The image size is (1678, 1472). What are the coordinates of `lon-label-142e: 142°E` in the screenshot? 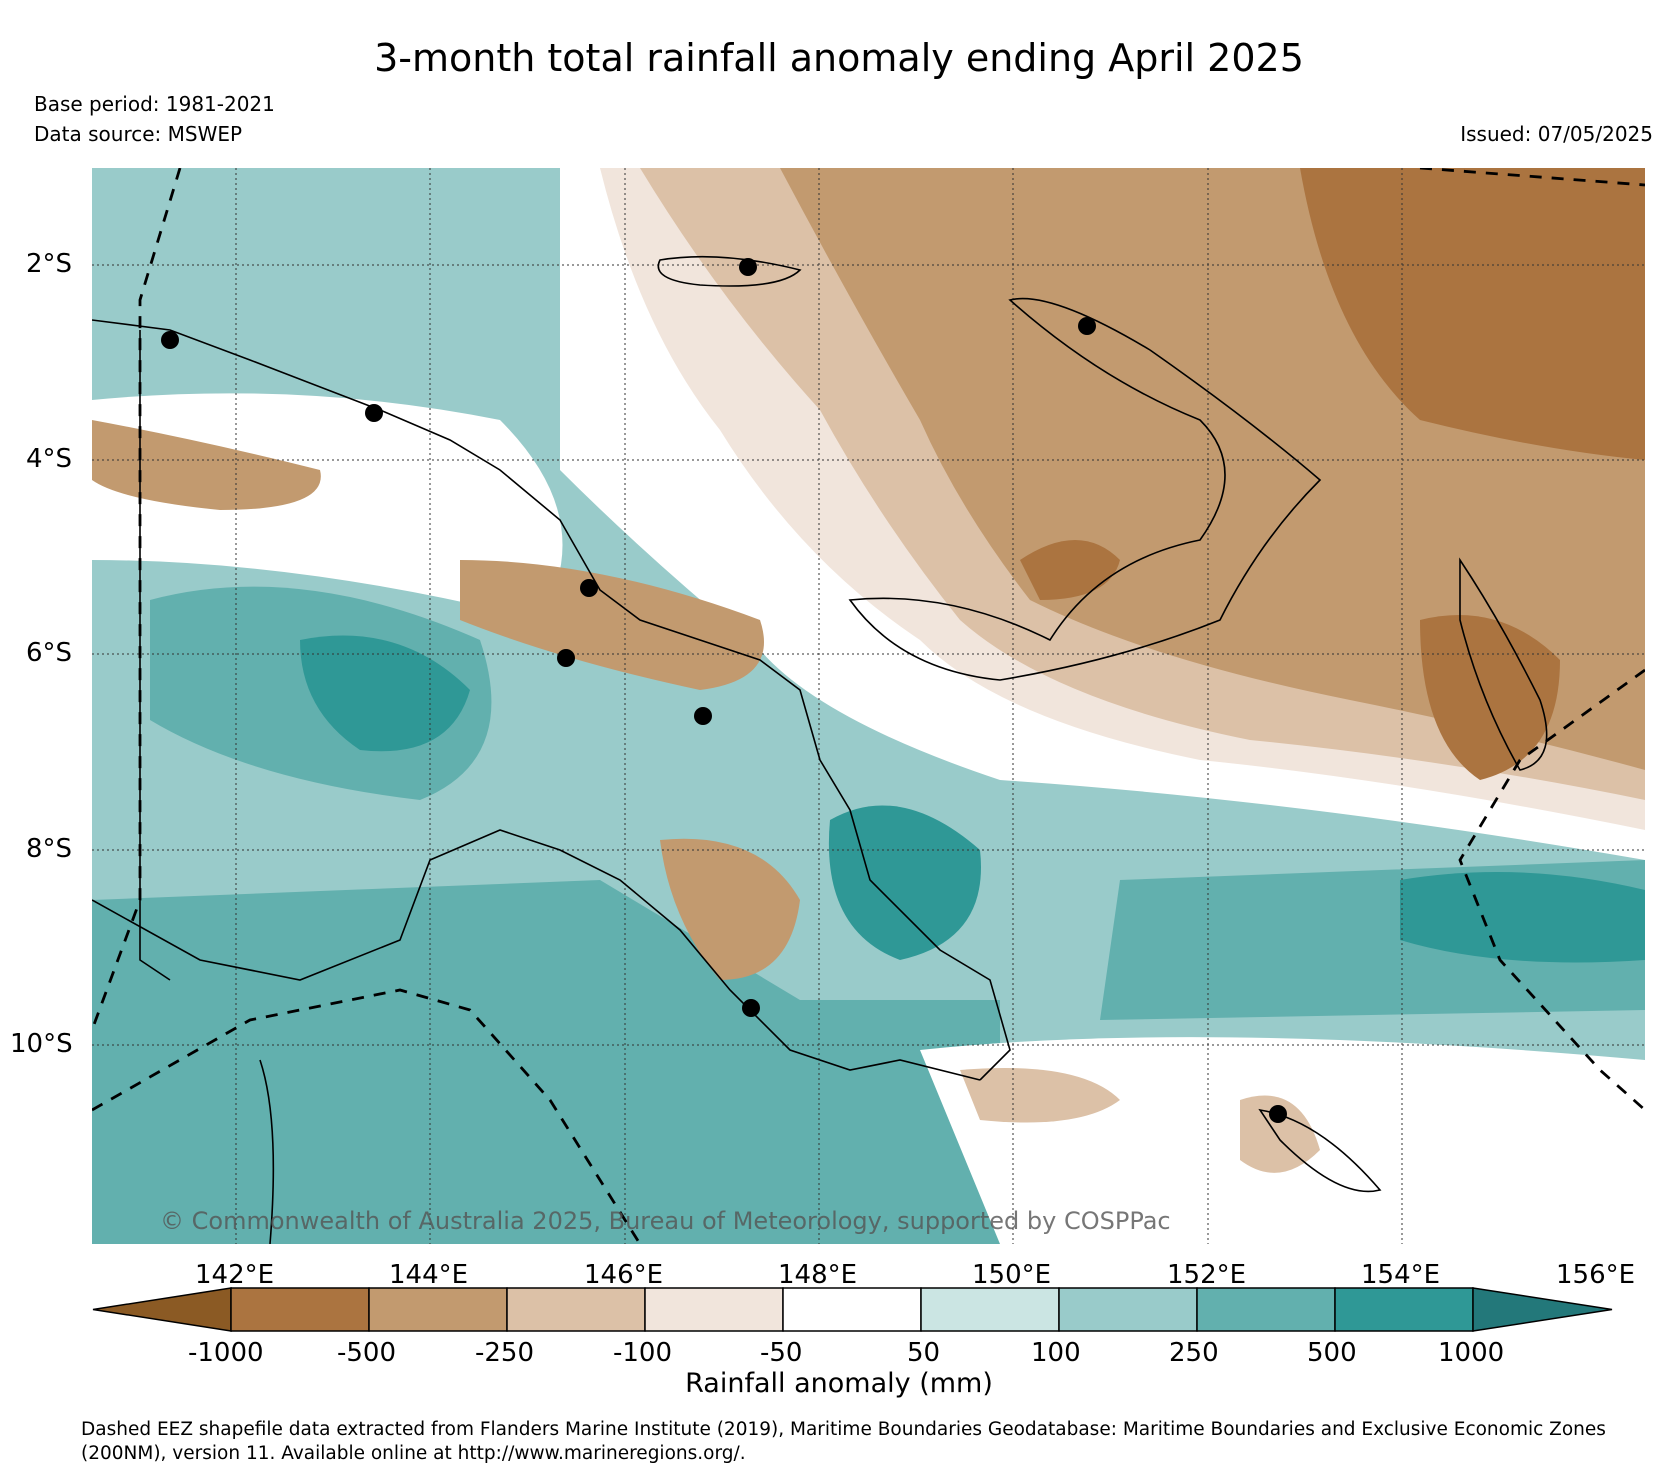 It's located at (235, 1275).